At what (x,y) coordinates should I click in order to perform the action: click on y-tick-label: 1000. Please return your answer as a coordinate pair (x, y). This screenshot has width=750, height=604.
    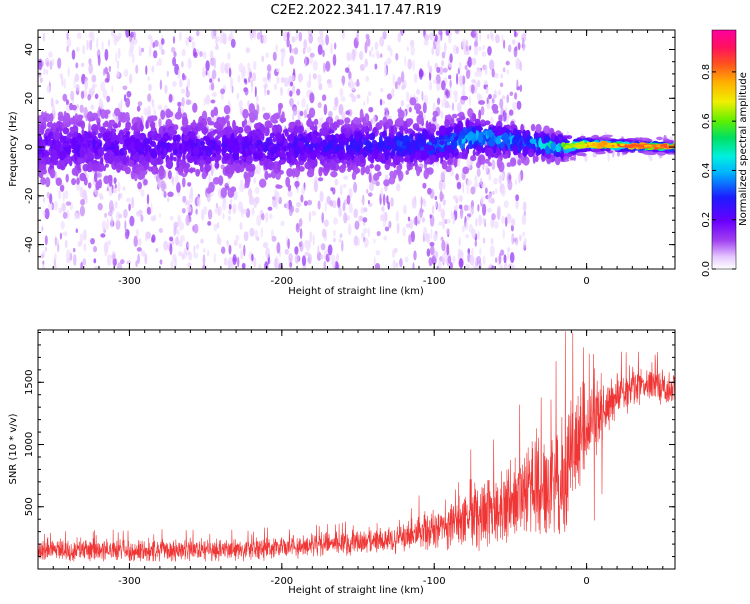
    Looking at the image, I should click on (29, 444).